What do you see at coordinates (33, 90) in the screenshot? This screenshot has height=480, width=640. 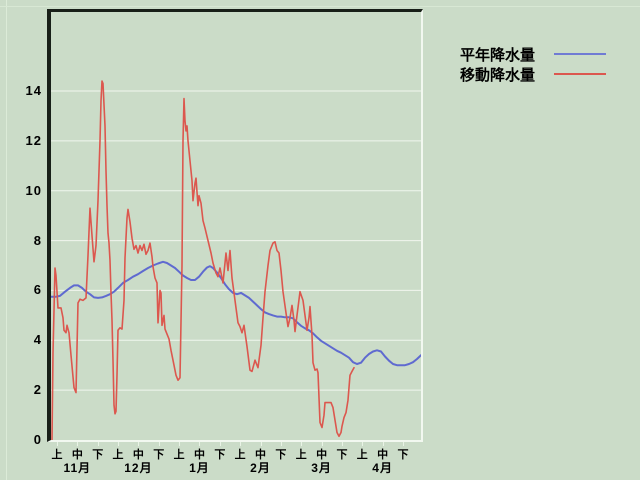 I see `y-tick-label: 14` at bounding box center [33, 90].